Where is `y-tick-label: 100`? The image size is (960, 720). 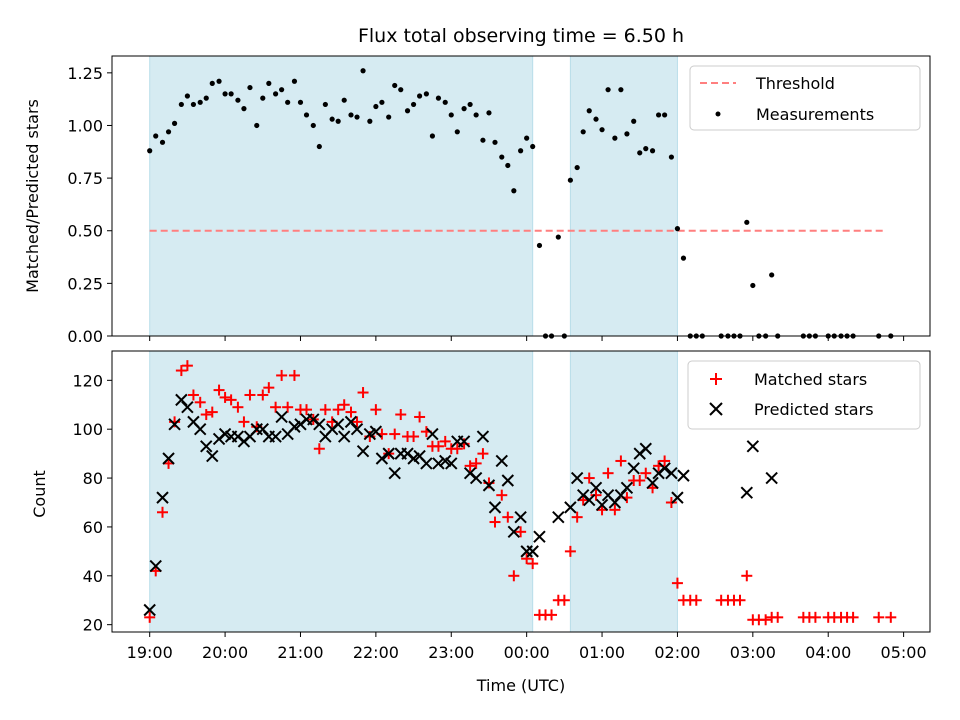 y-tick-label: 100 is located at coordinates (87, 429).